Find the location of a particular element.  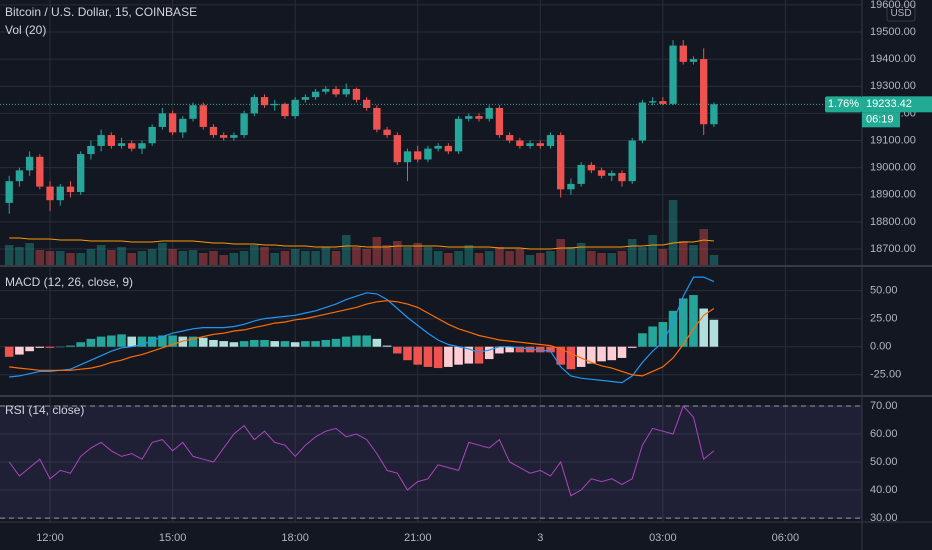

y-tick-label: 19600.00 is located at coordinates (893, 5).